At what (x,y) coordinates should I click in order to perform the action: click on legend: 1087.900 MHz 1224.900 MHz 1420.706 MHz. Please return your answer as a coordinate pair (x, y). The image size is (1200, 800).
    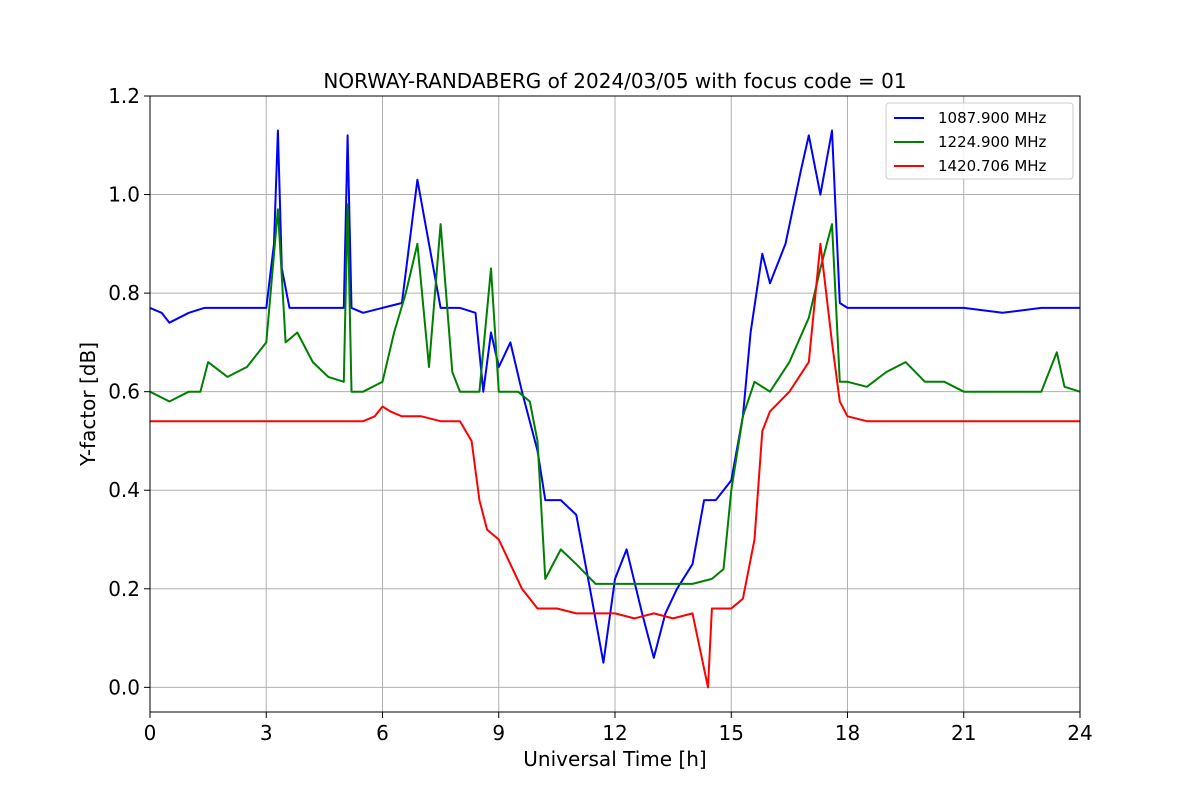
    Looking at the image, I should click on (979, 141).